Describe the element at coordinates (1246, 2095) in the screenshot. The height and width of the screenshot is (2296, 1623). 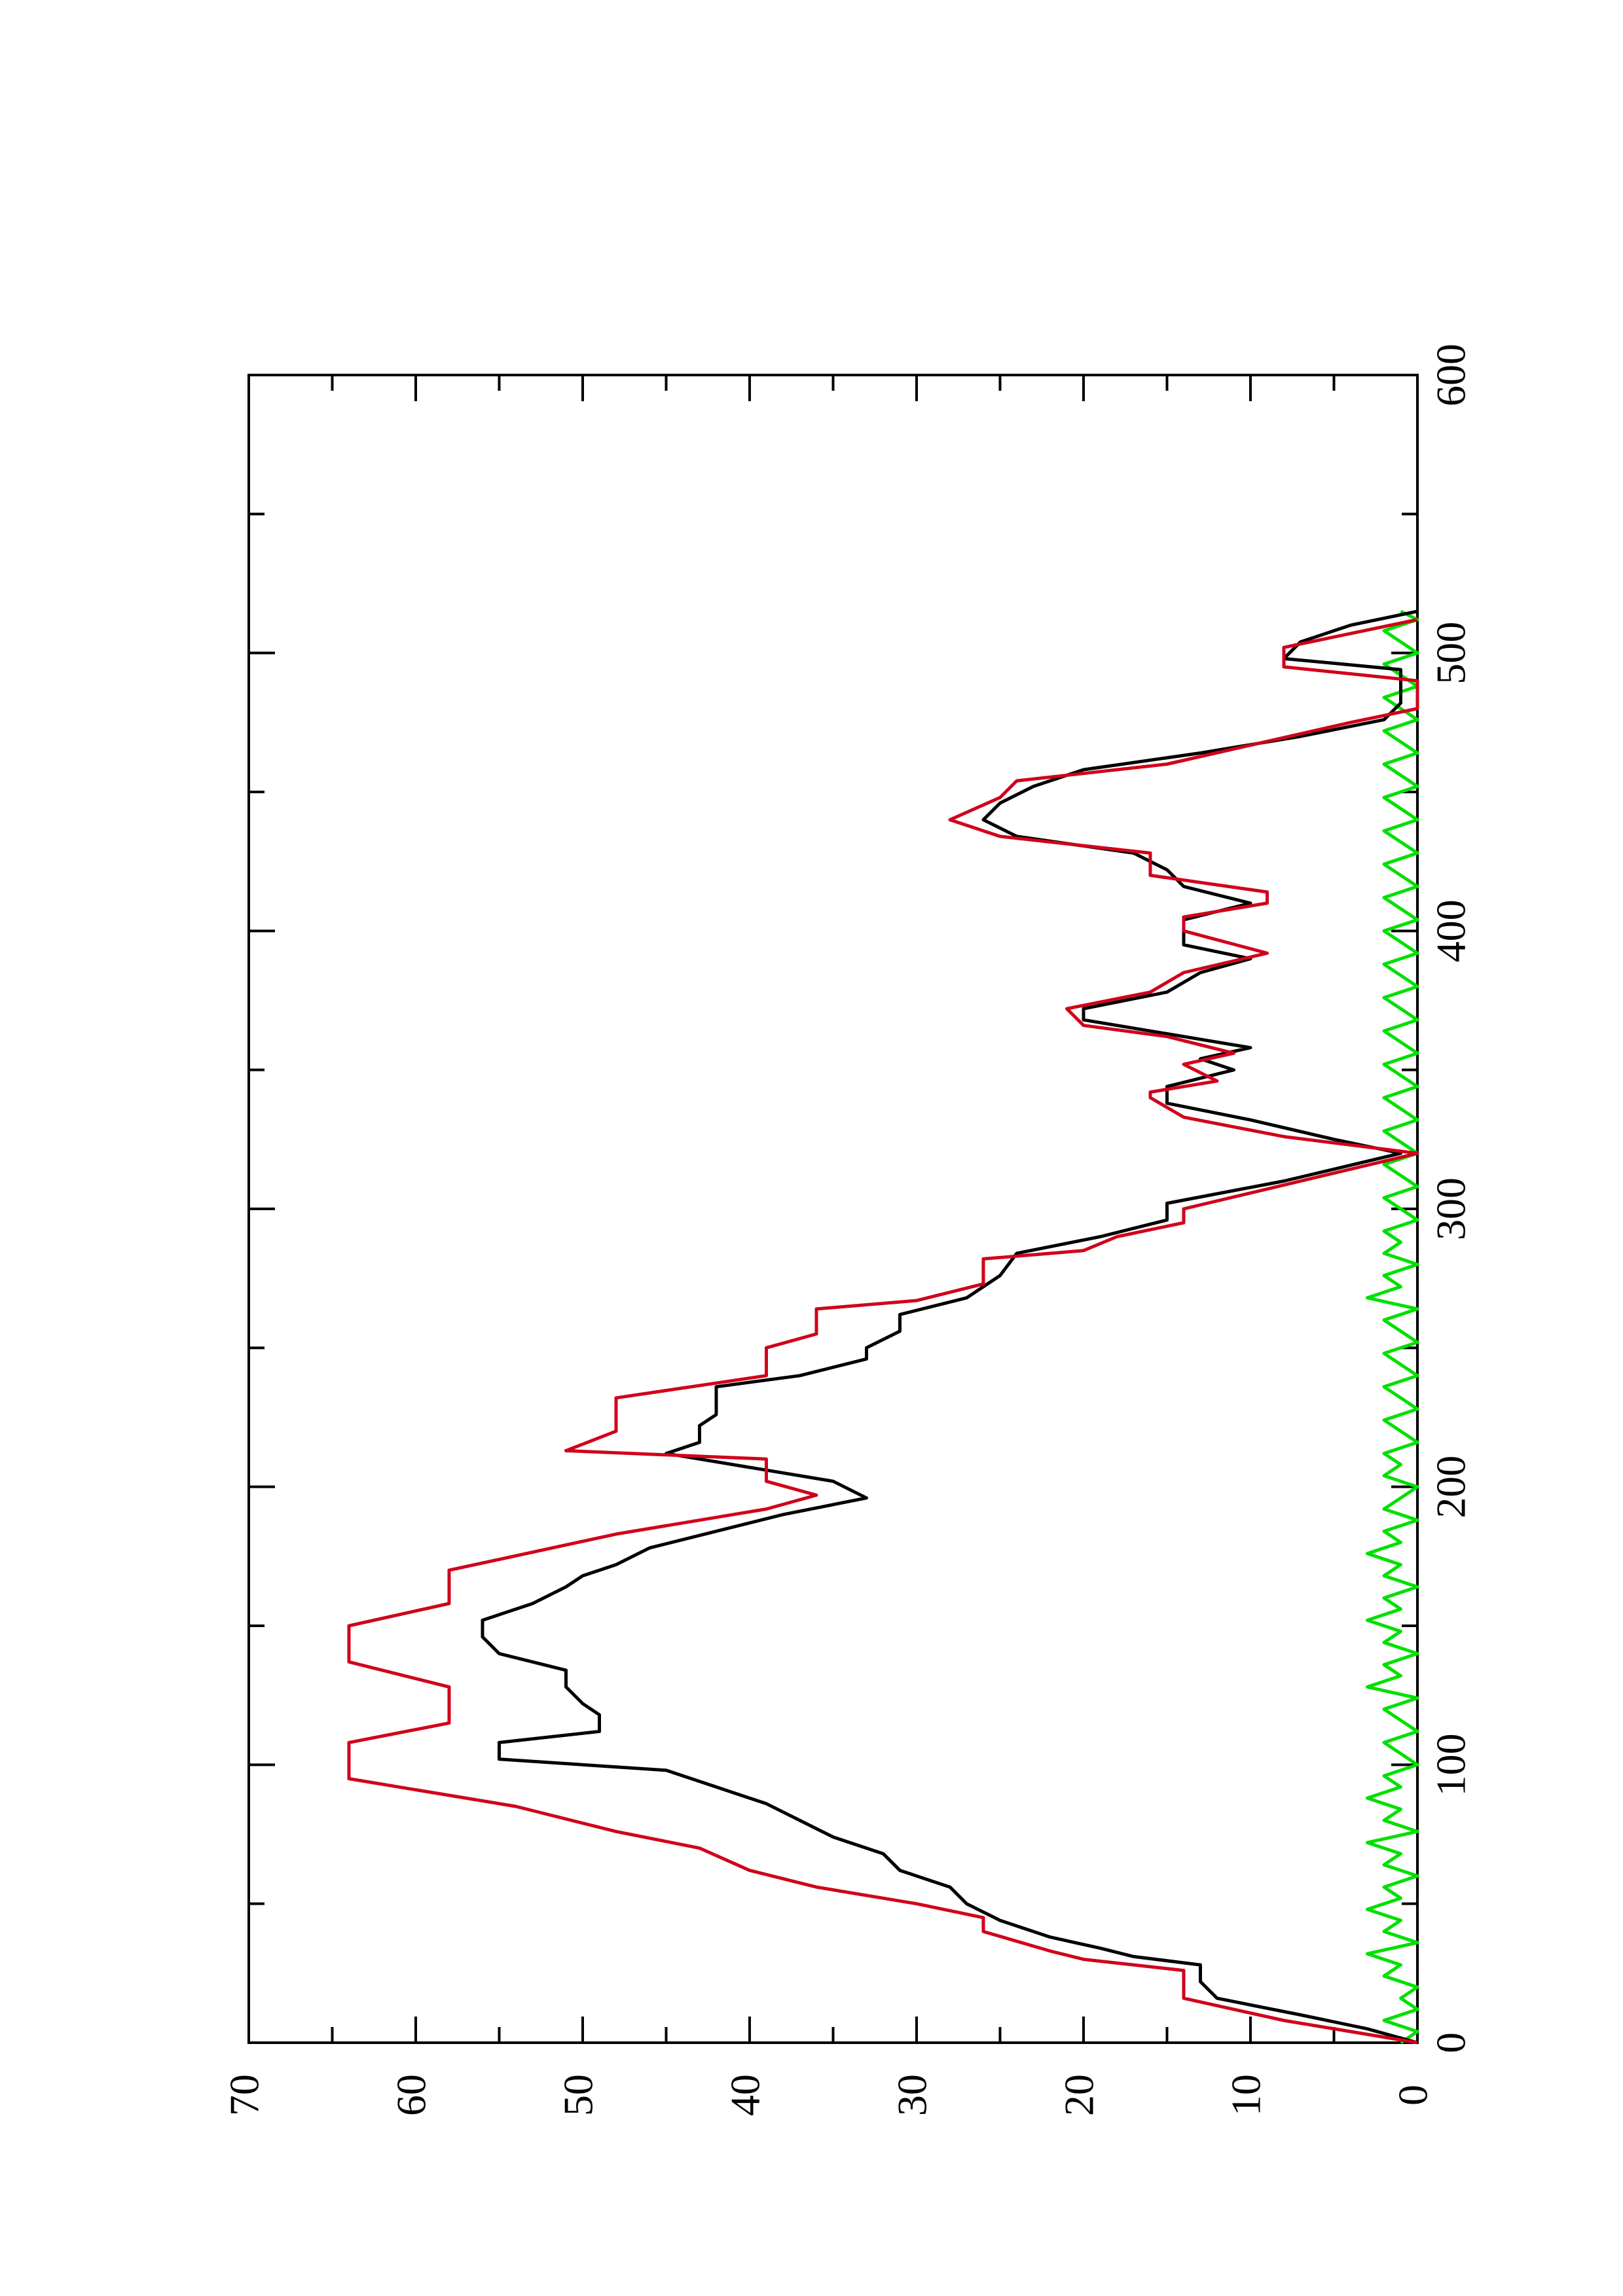
I see `y-tick-label: 10` at that location.